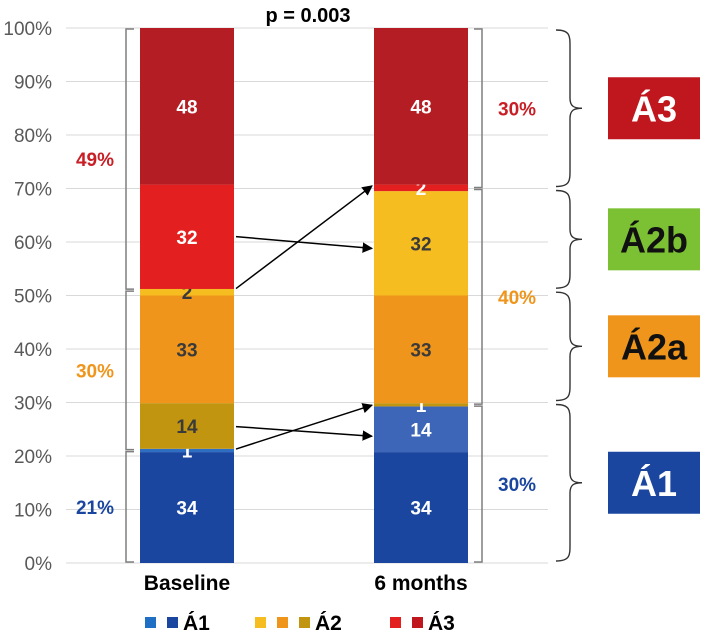 The height and width of the screenshot is (637, 708). I want to click on legend-label: Á2, so click(328, 623).